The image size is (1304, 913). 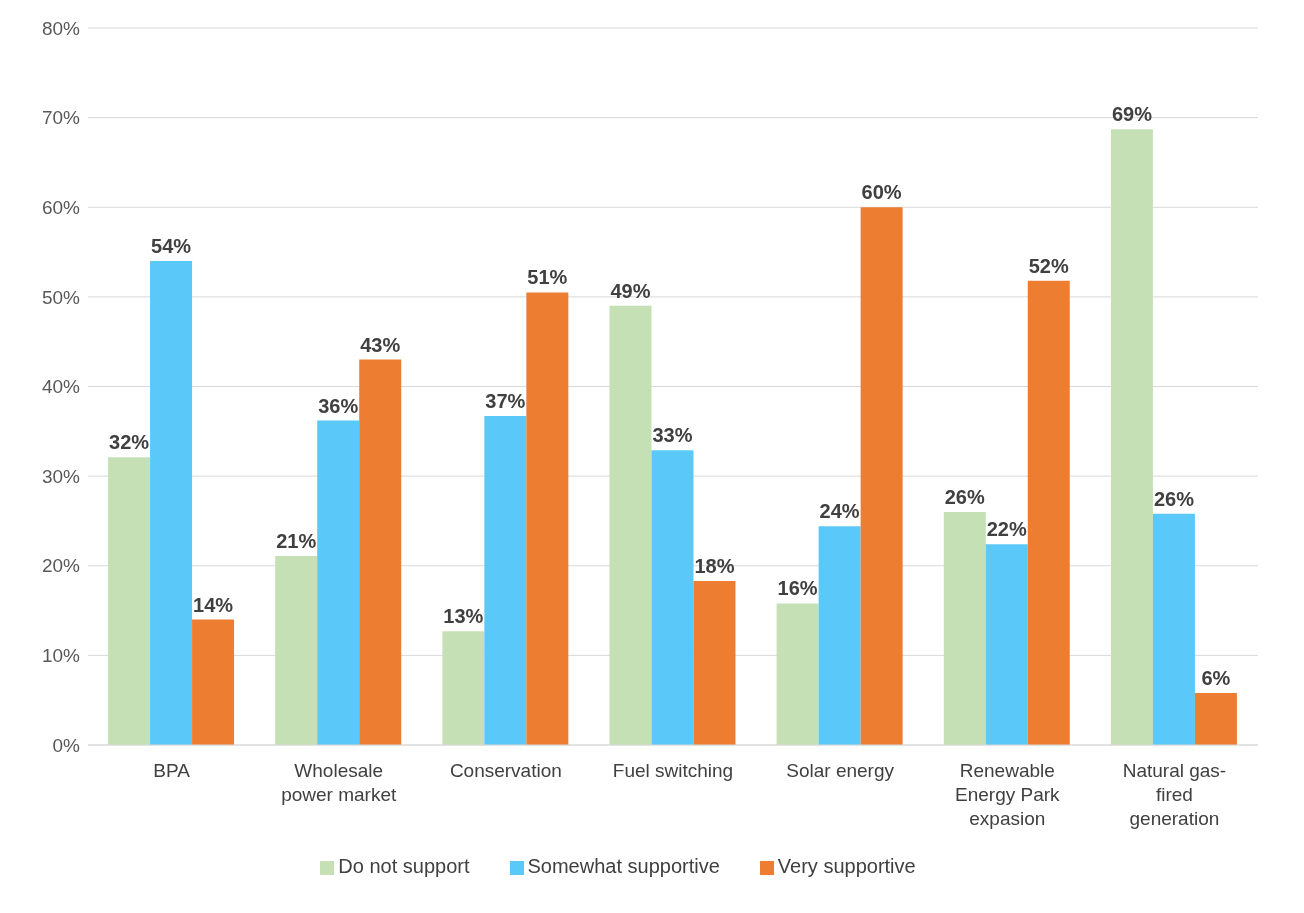 What do you see at coordinates (338, 405) in the screenshot?
I see `data-label: 36%` at bounding box center [338, 405].